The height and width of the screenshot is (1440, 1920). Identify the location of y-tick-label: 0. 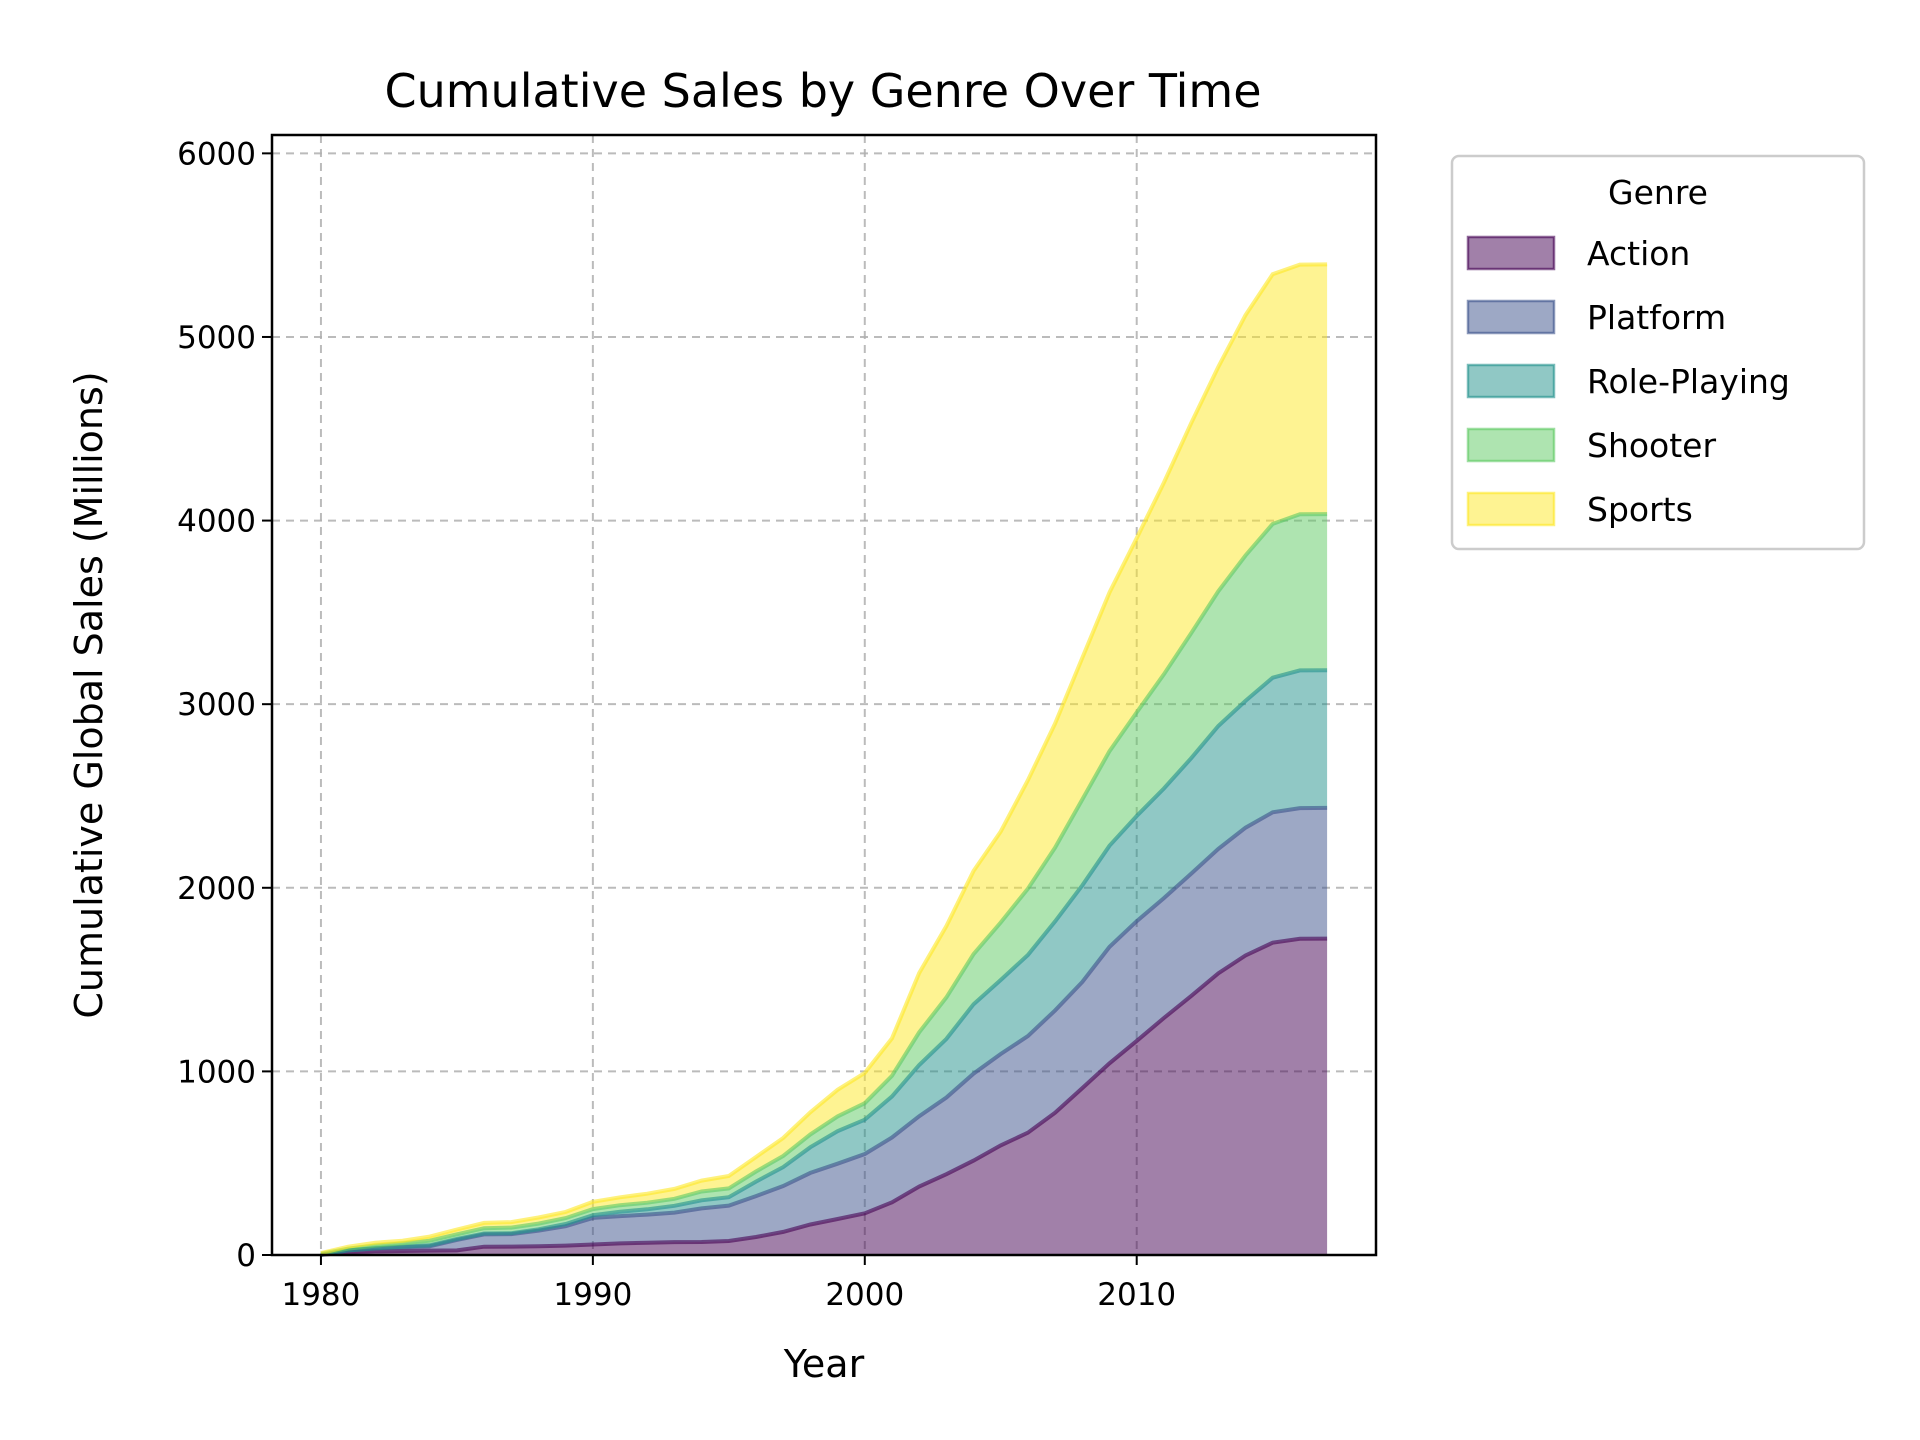
(246, 1256).